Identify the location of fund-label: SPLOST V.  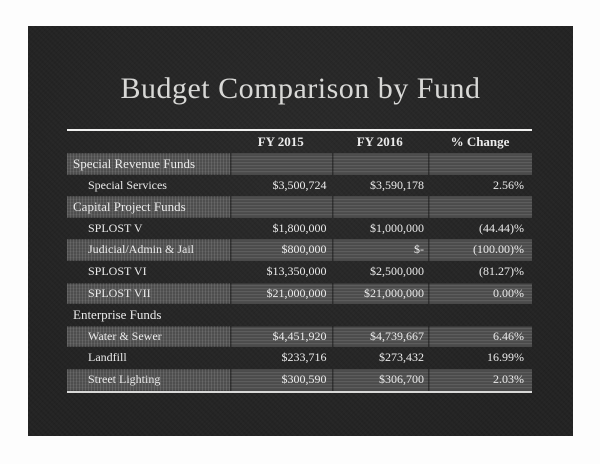
(115, 227).